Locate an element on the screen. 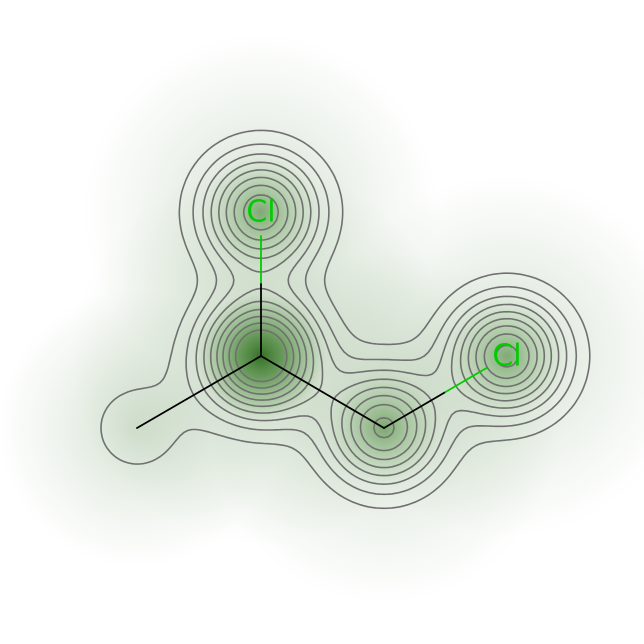  bond-c3-cl2 is located at coordinates (435, 398).